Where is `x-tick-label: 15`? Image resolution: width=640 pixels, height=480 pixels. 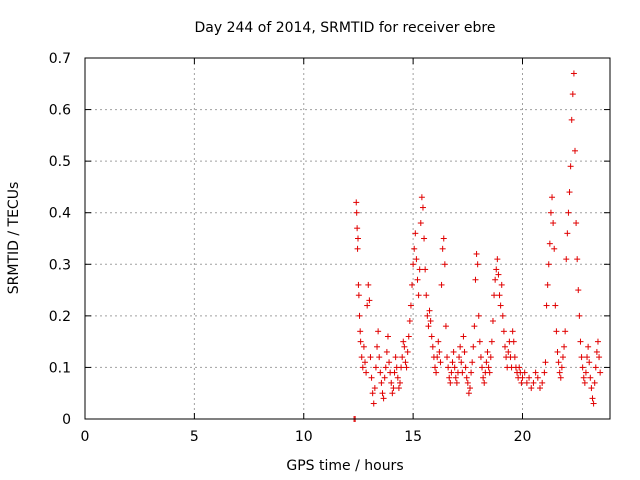
x-tick-label: 15 is located at coordinates (413, 437).